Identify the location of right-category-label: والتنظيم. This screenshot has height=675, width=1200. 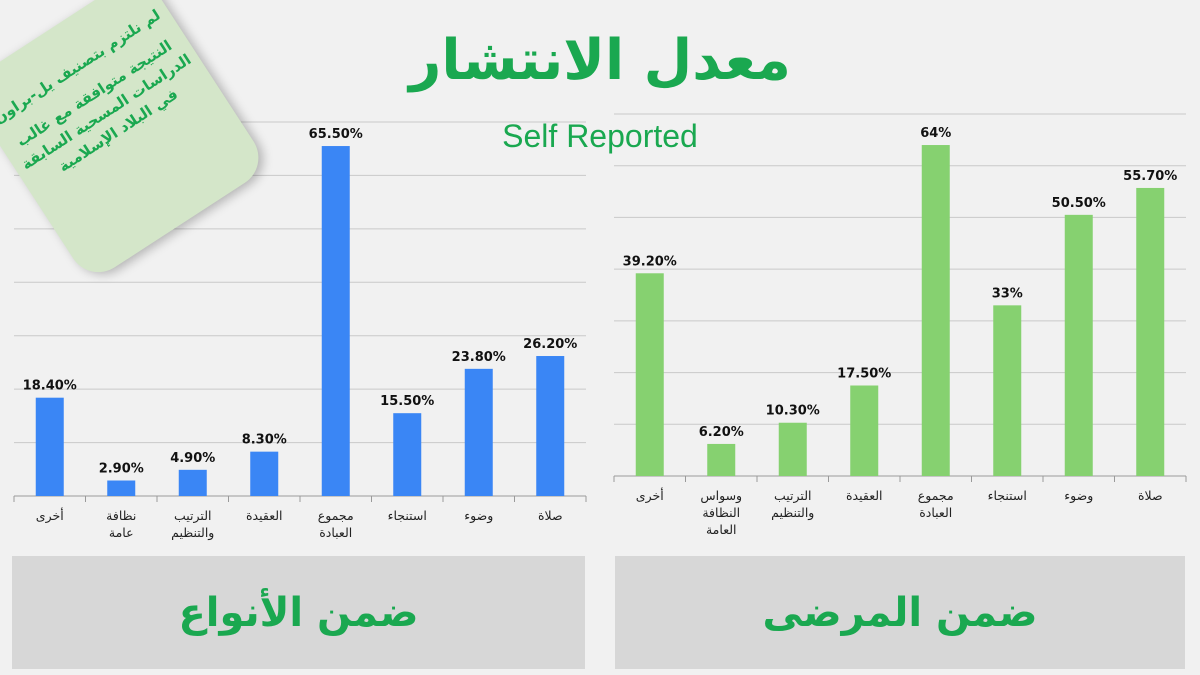
(792, 513).